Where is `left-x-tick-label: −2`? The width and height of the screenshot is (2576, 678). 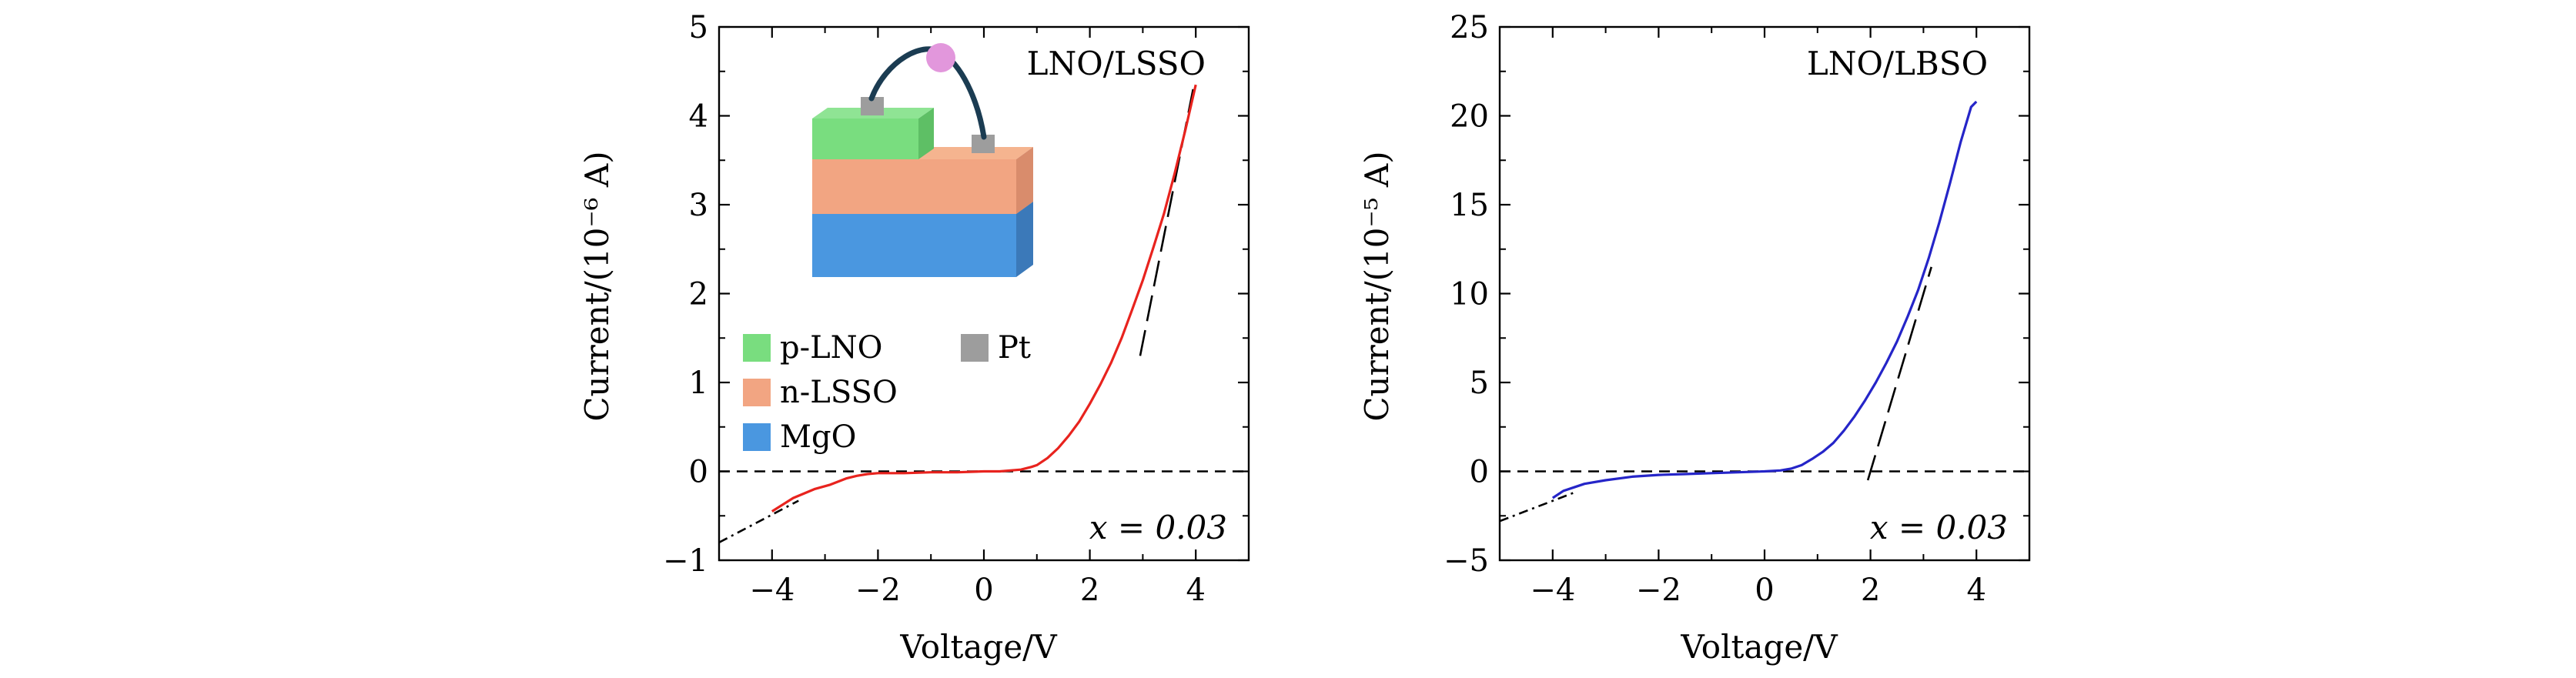
left-x-tick-label: −2 is located at coordinates (878, 591).